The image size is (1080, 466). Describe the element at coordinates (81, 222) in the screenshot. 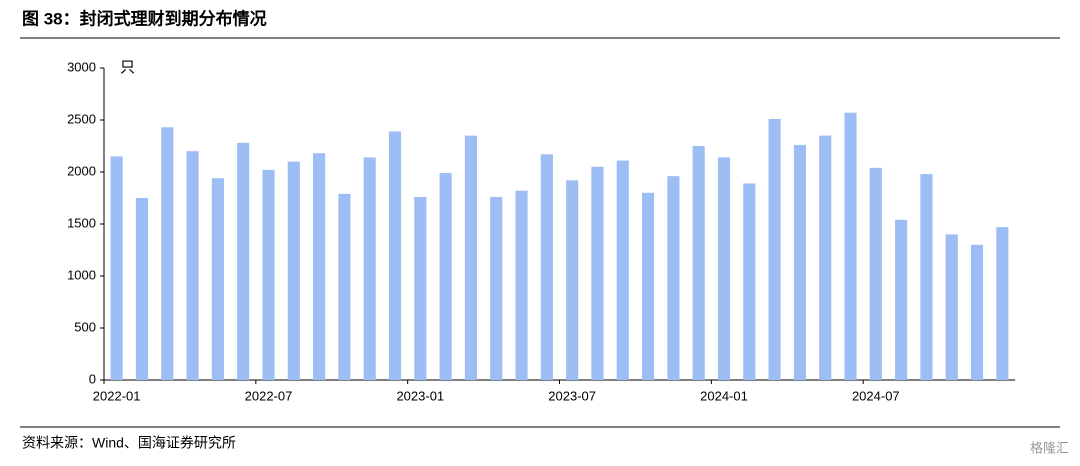

I see `y-tick-label: 1500` at that location.